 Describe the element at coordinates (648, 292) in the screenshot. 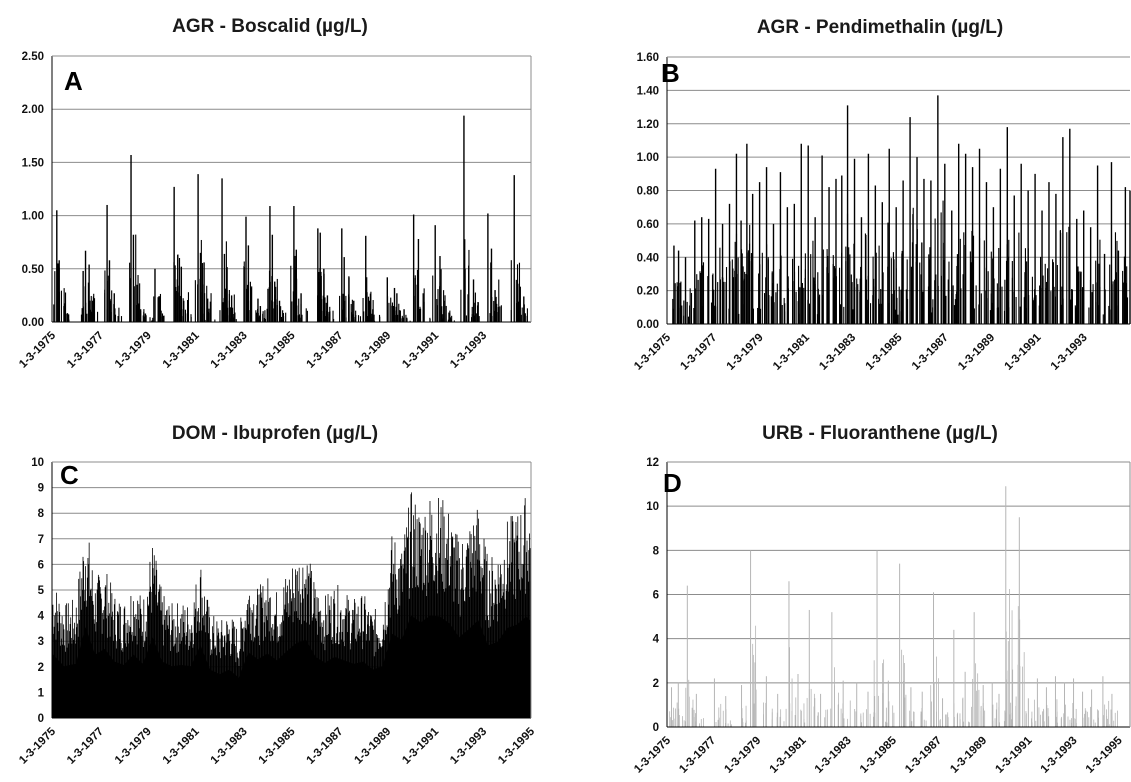

I see `y-tick-label: 0.20` at that location.